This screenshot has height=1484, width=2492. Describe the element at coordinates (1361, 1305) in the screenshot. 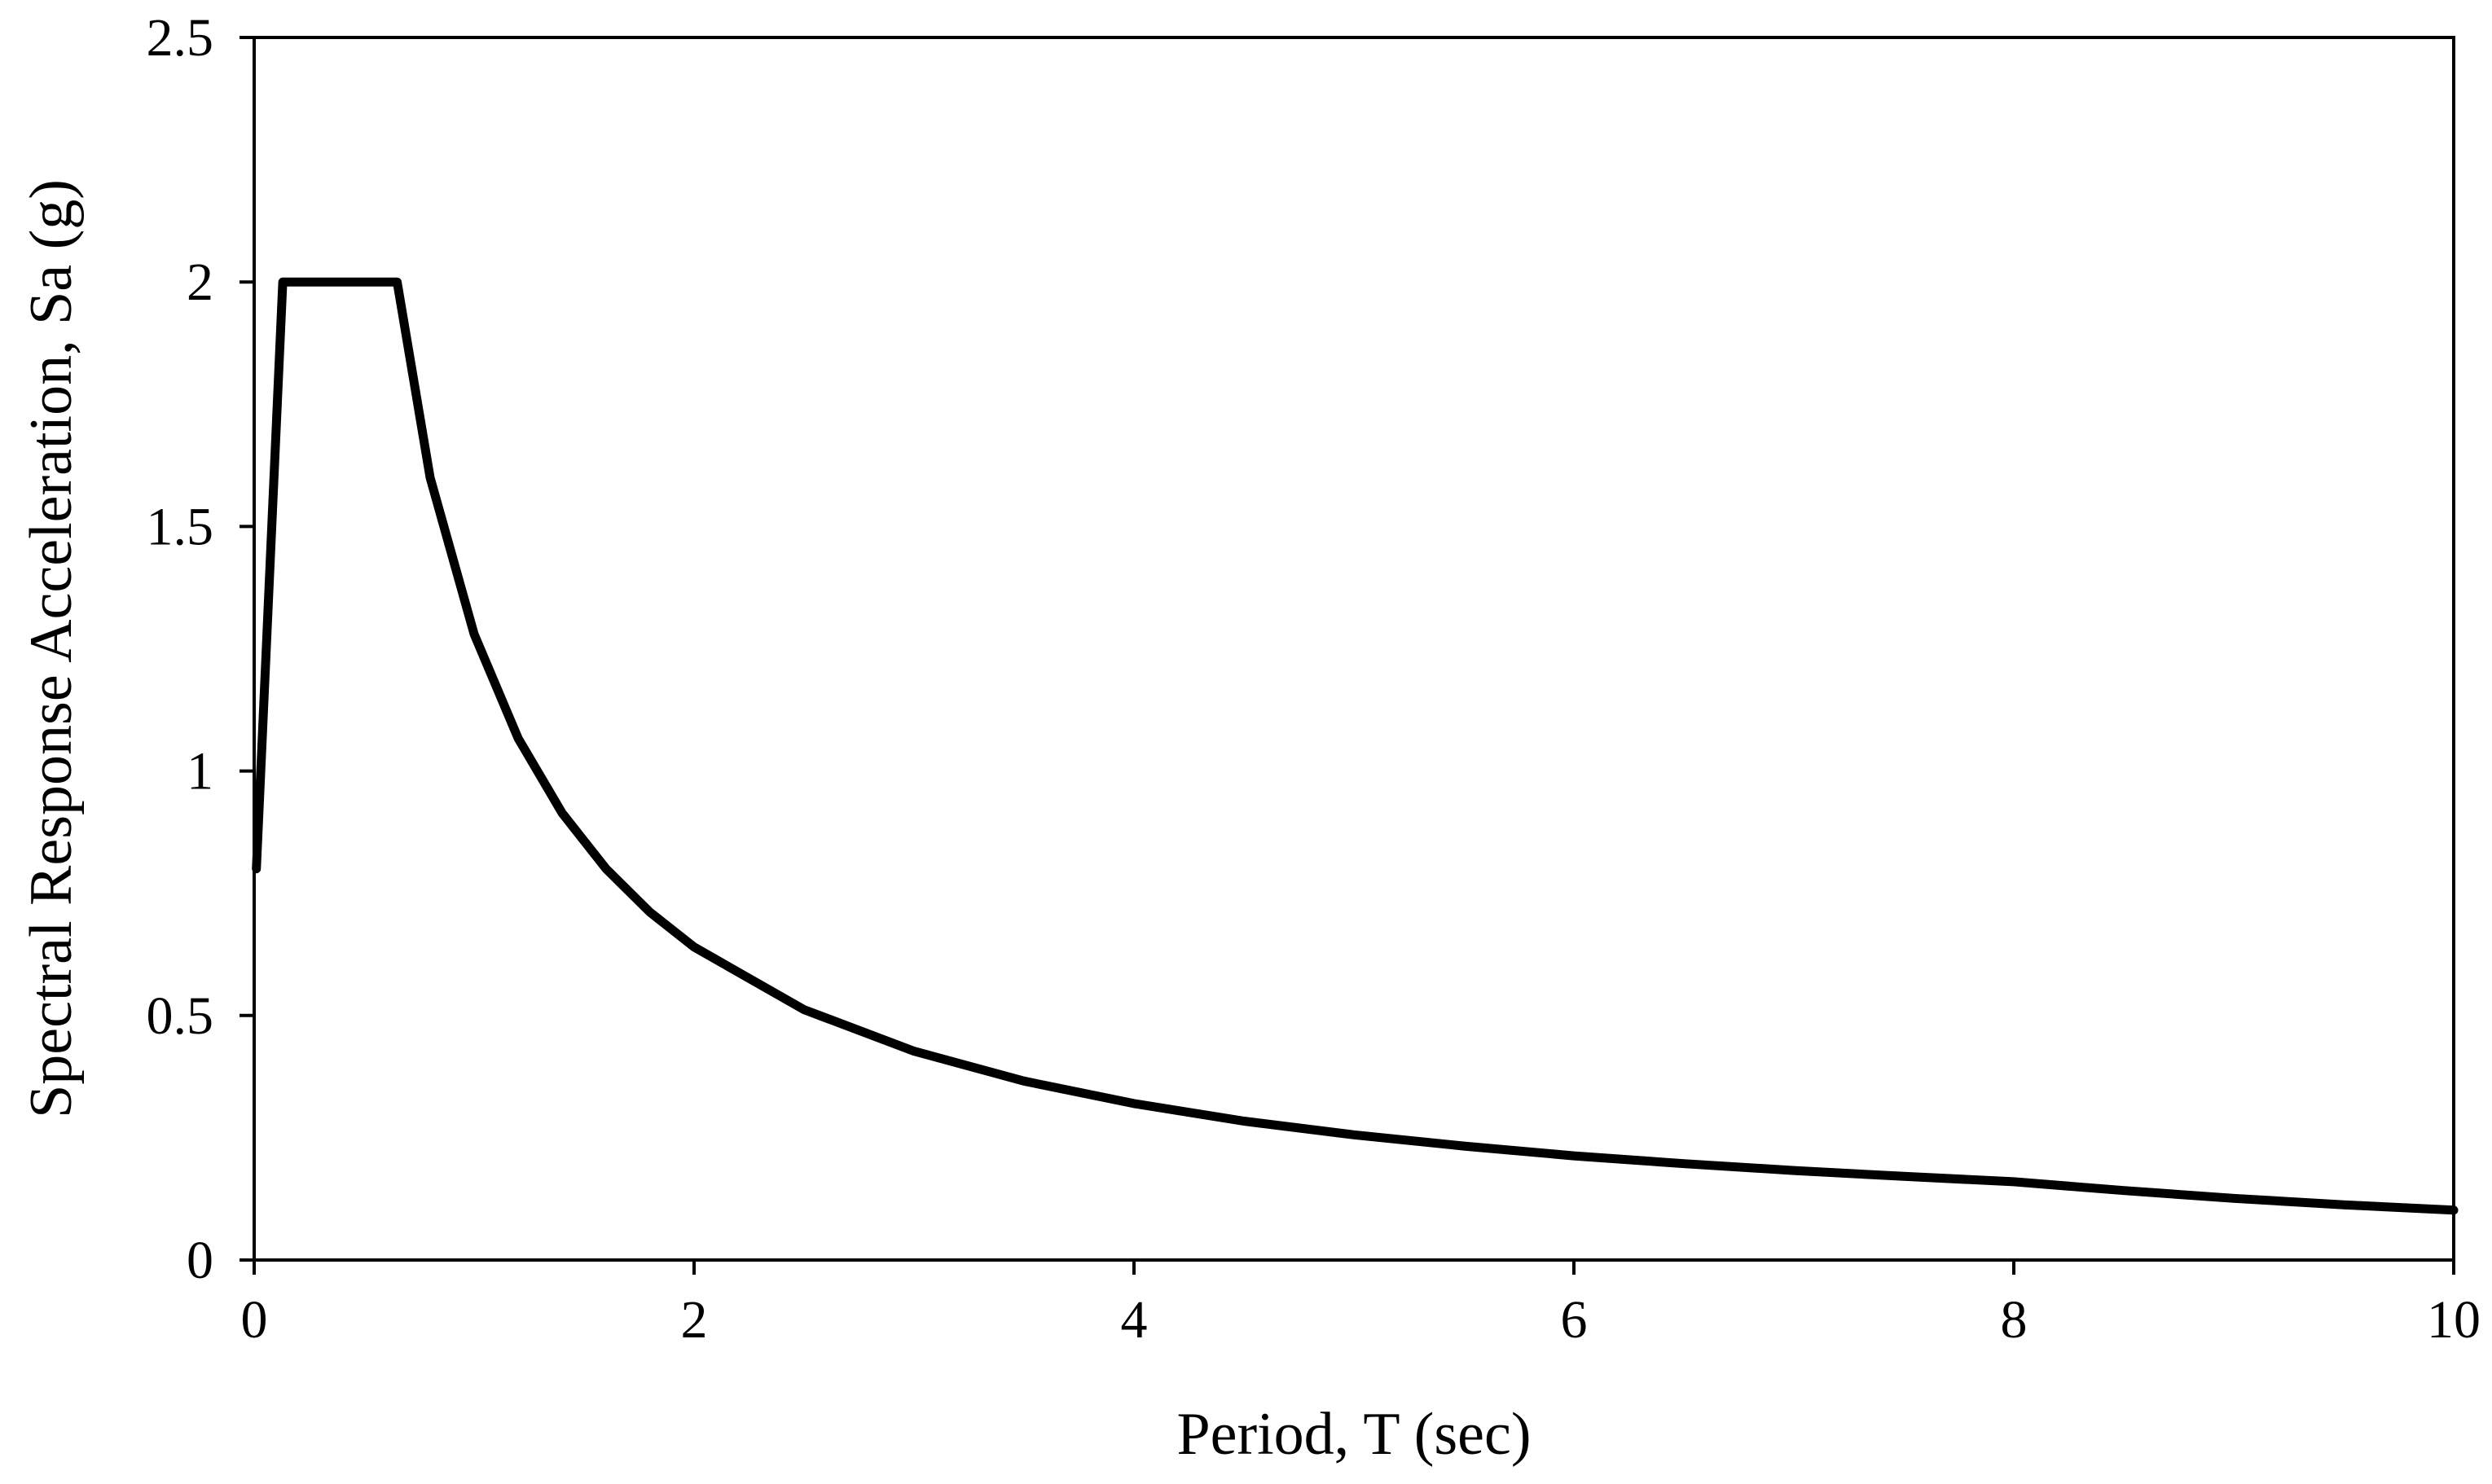

I see `x-axis-ticks: 0 2 4 6 8 10` at that location.